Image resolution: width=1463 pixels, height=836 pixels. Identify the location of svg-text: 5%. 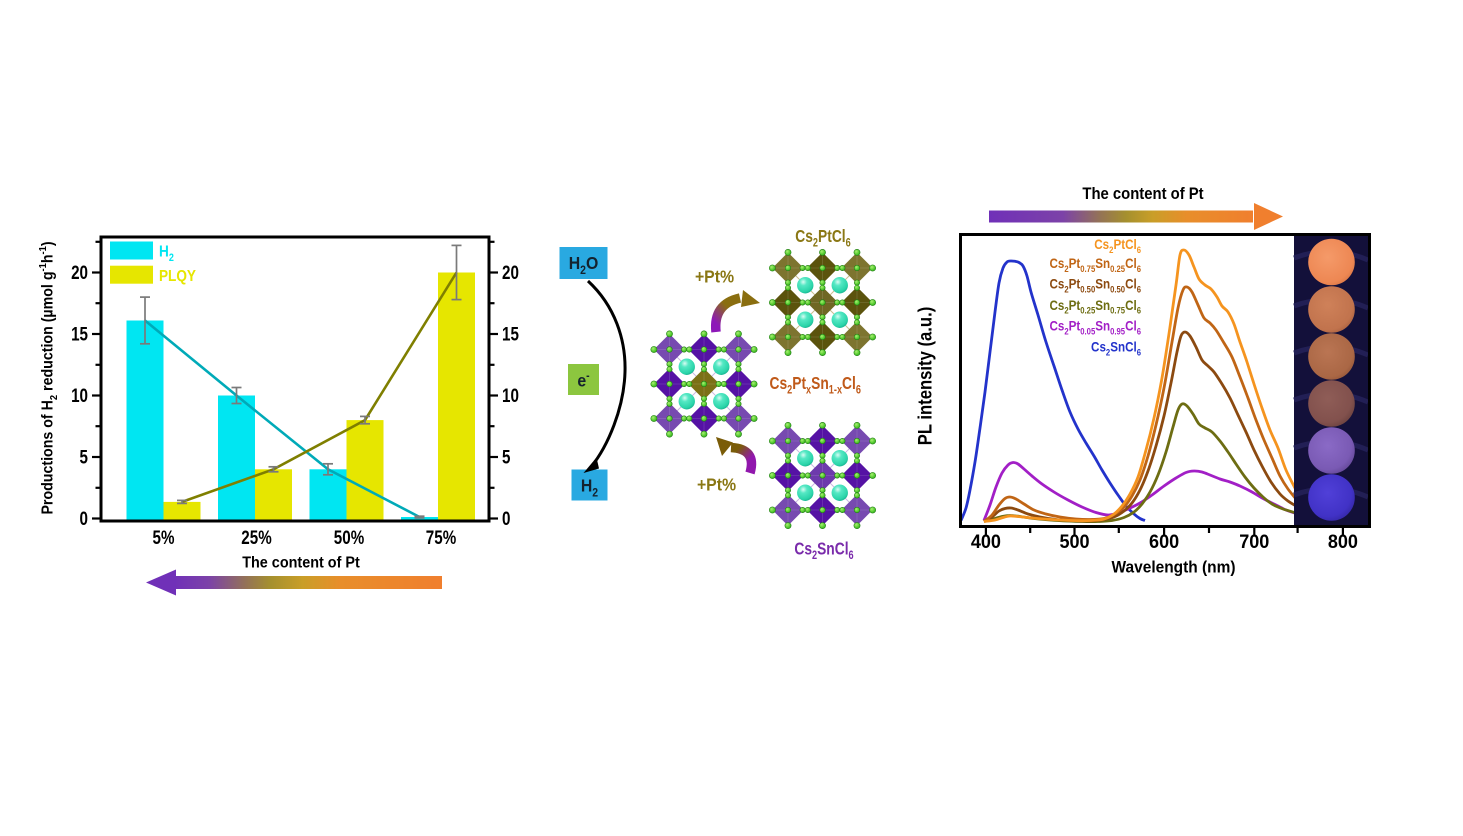
(164, 537).